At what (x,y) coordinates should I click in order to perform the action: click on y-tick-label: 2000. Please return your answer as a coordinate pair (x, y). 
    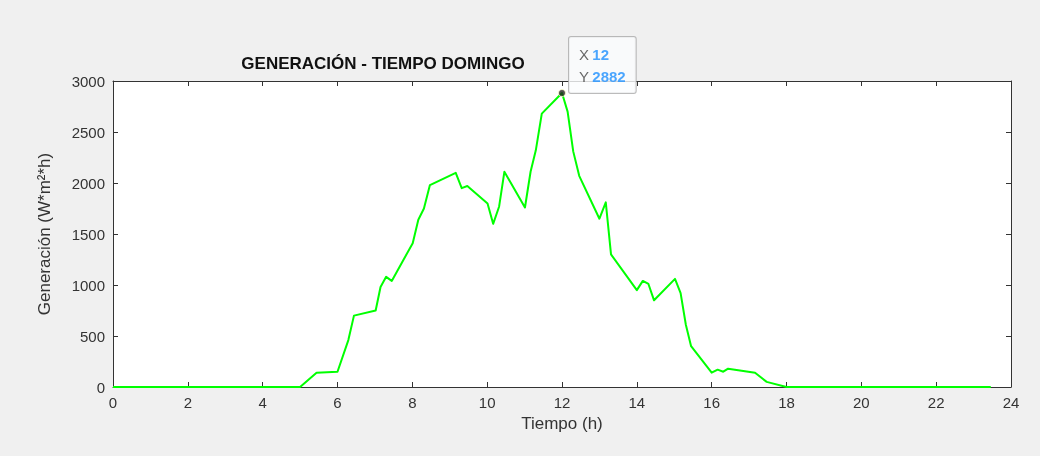
    Looking at the image, I should click on (88, 183).